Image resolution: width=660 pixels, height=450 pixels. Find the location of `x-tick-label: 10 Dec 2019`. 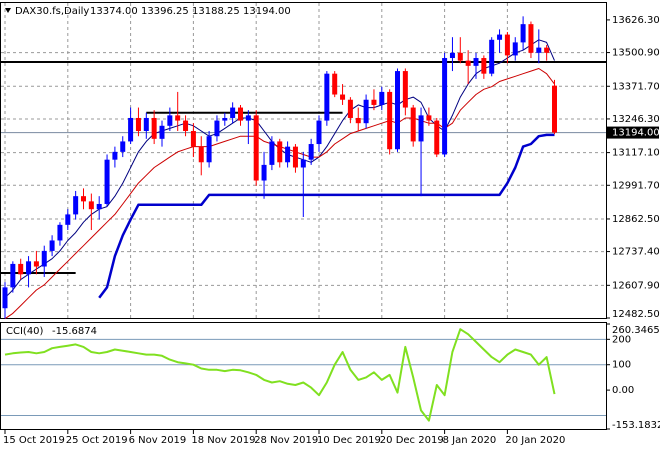

x-tick-label: 10 Dec 2019 is located at coordinates (349, 440).